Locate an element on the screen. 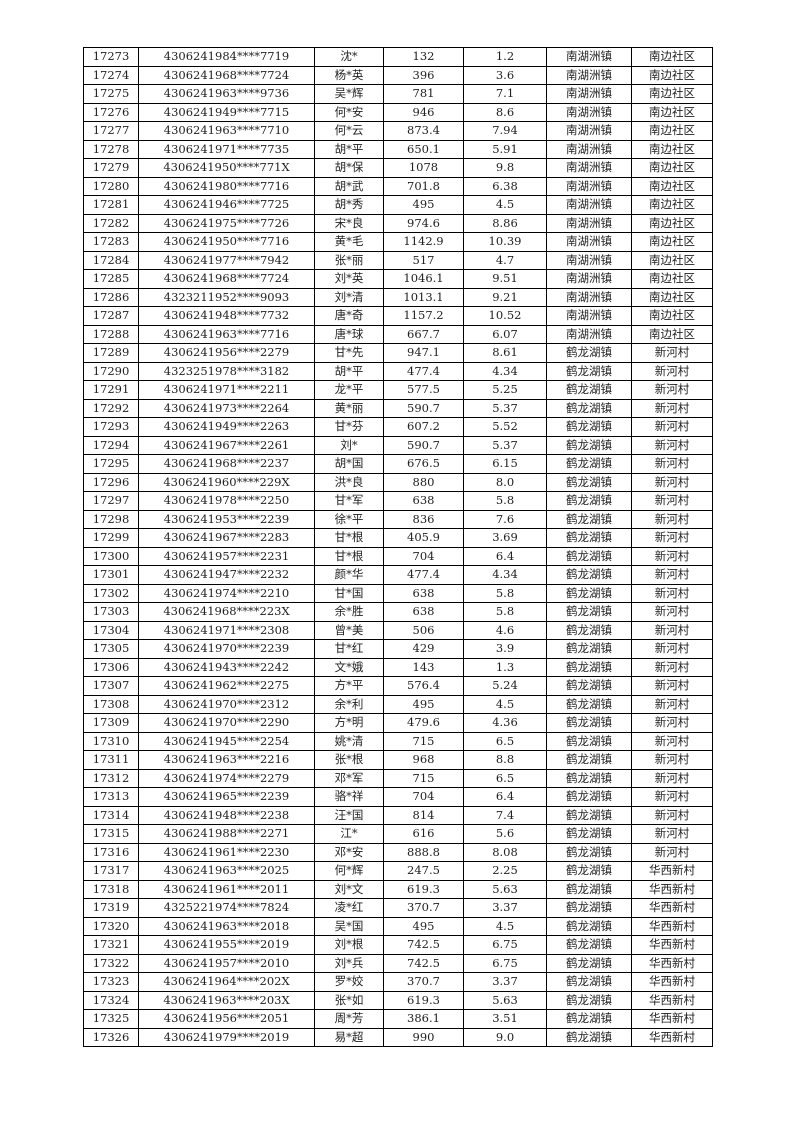 Image resolution: width=794 pixels, height=1122 pixels. person-name-cell: 甘*国 is located at coordinates (349, 593).